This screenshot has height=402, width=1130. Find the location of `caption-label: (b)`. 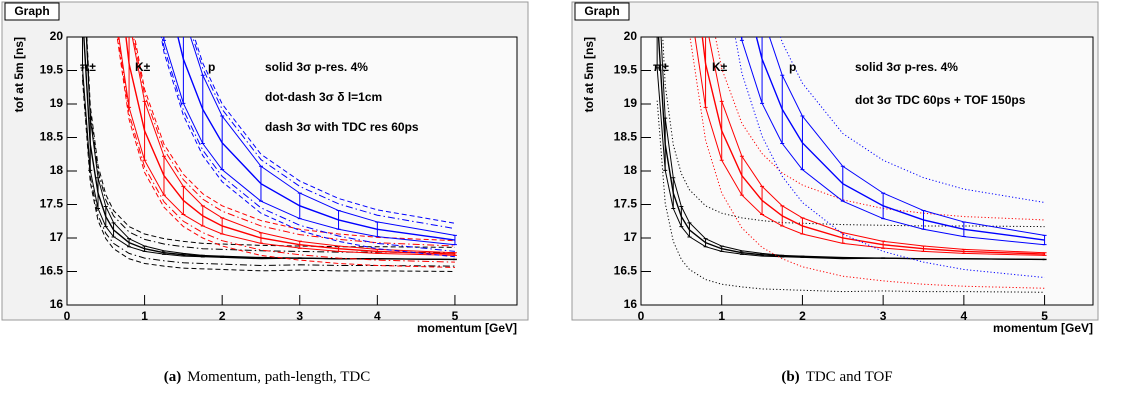

caption-label: (b) is located at coordinates (790, 377).